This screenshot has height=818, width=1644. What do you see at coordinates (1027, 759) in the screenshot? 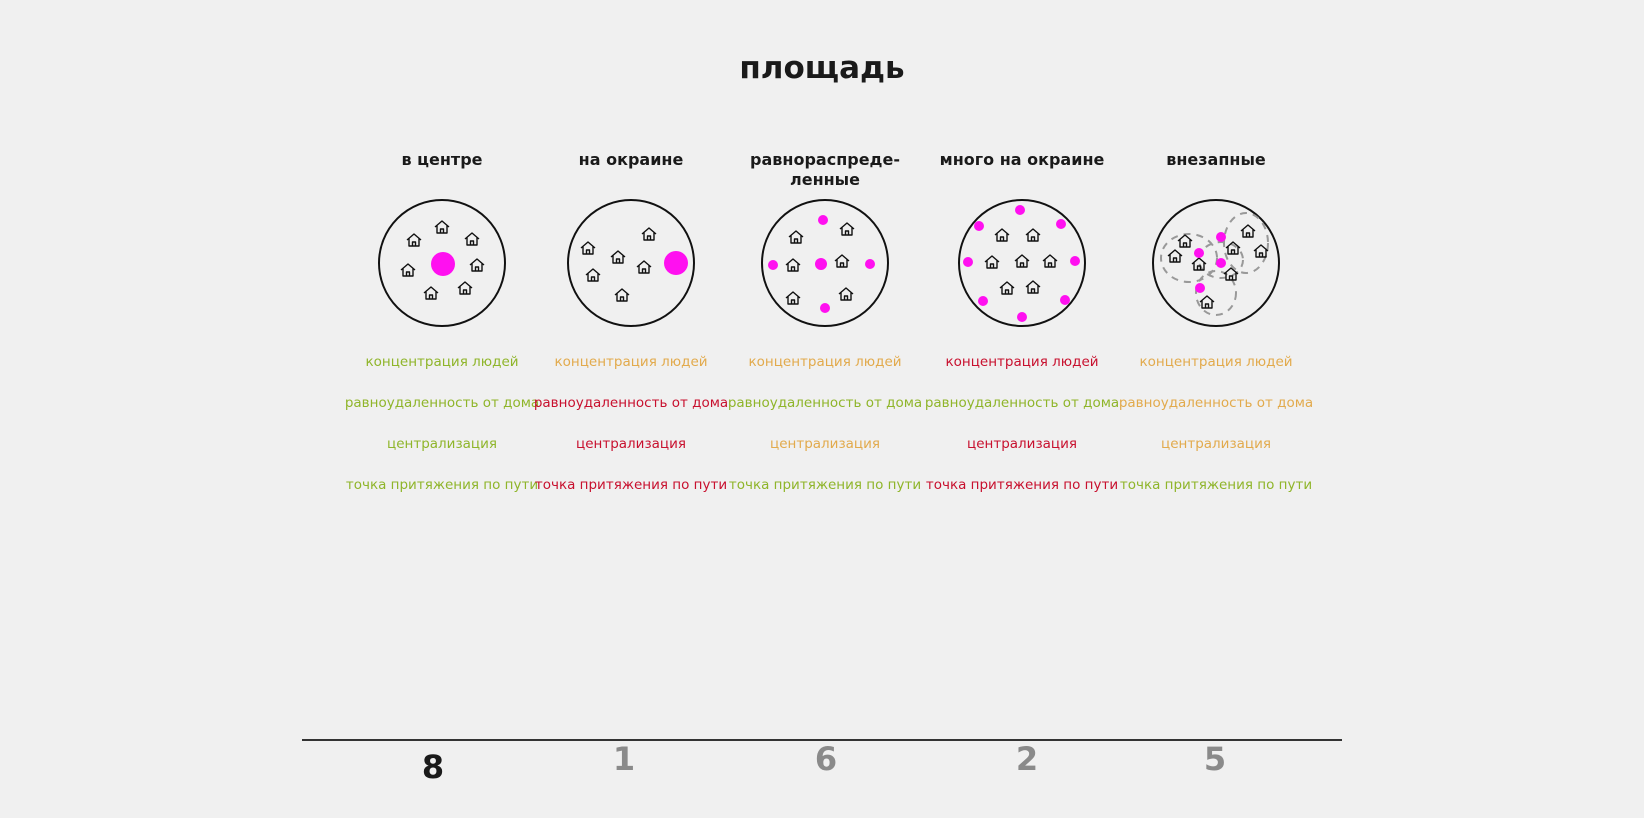
I see `score-many-edge: 2` at bounding box center [1027, 759].